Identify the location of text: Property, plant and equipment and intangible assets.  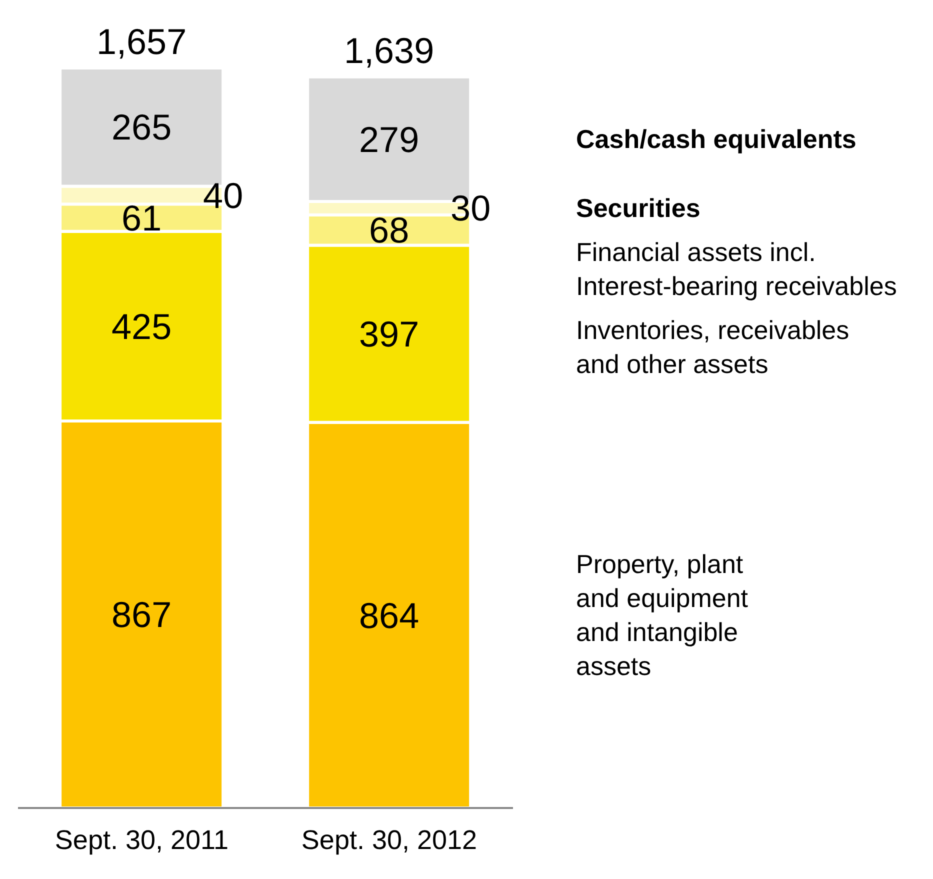
(662, 616).